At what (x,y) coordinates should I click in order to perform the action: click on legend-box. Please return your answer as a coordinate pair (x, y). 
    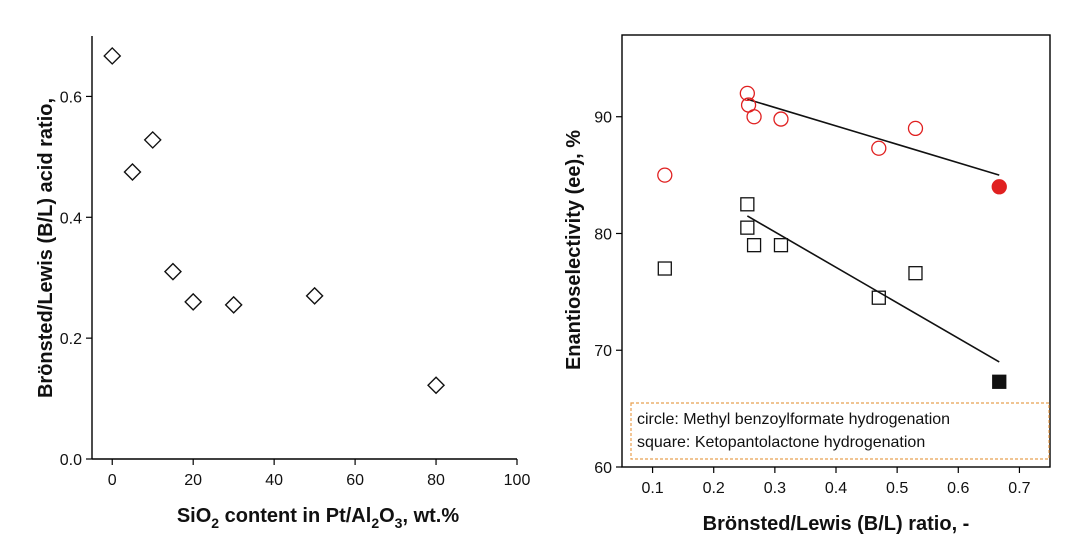
    Looking at the image, I should click on (840, 431).